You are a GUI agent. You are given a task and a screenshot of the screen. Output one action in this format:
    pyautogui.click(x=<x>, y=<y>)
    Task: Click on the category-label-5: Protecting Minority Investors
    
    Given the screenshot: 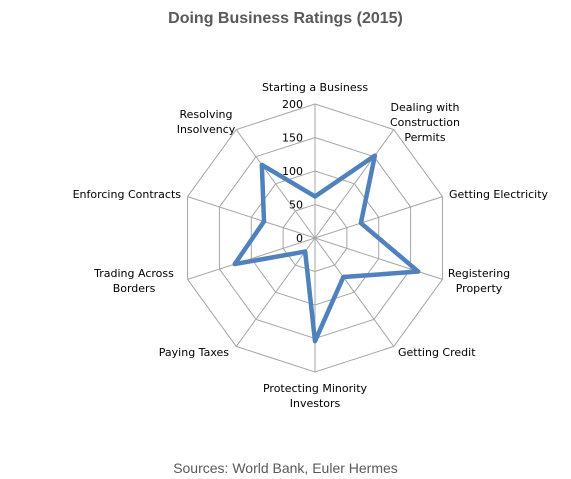 What is the action you would take?
    pyautogui.click(x=315, y=396)
    